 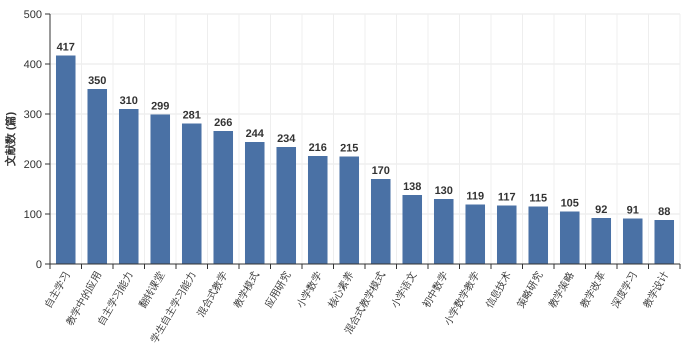 What do you see at coordinates (309, 290) in the screenshot?
I see `x-tick-label: 小学数学` at bounding box center [309, 290].